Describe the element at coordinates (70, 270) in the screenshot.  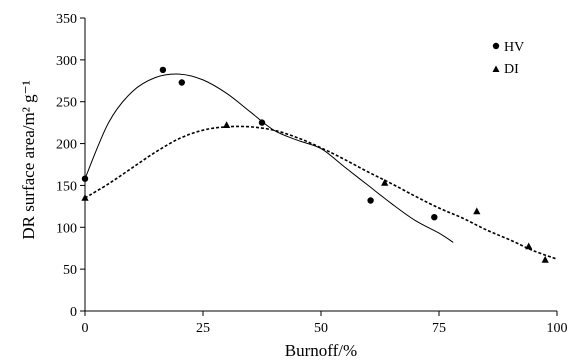
I see `y-tick-label-1: 50` at that location.